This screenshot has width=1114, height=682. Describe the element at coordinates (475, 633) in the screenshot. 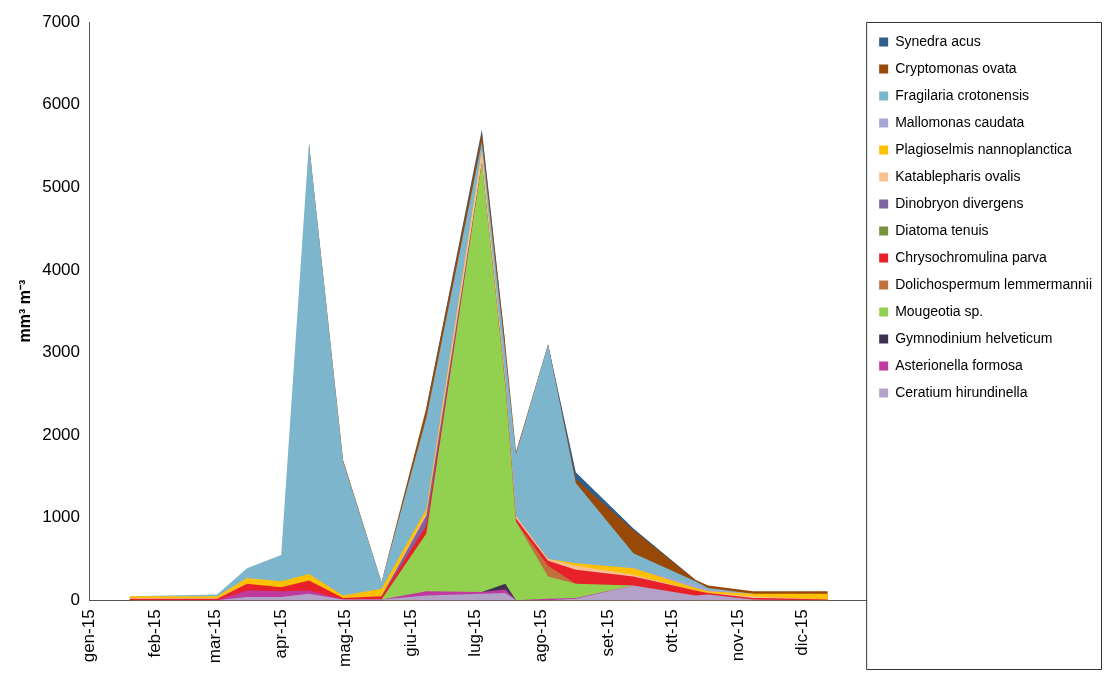

I see `x-tick-label: lug-15` at that location.